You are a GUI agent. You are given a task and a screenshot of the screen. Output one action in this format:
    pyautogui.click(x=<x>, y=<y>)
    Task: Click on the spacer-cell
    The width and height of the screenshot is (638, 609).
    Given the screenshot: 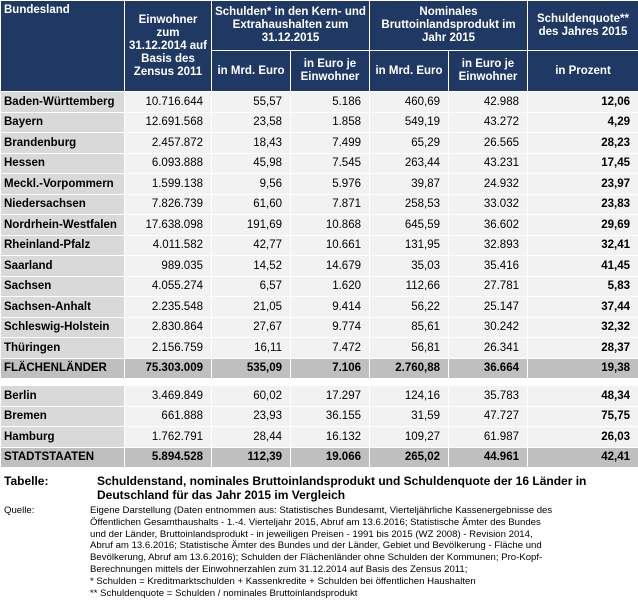 What is the action you would take?
    pyautogui.click(x=319, y=382)
    